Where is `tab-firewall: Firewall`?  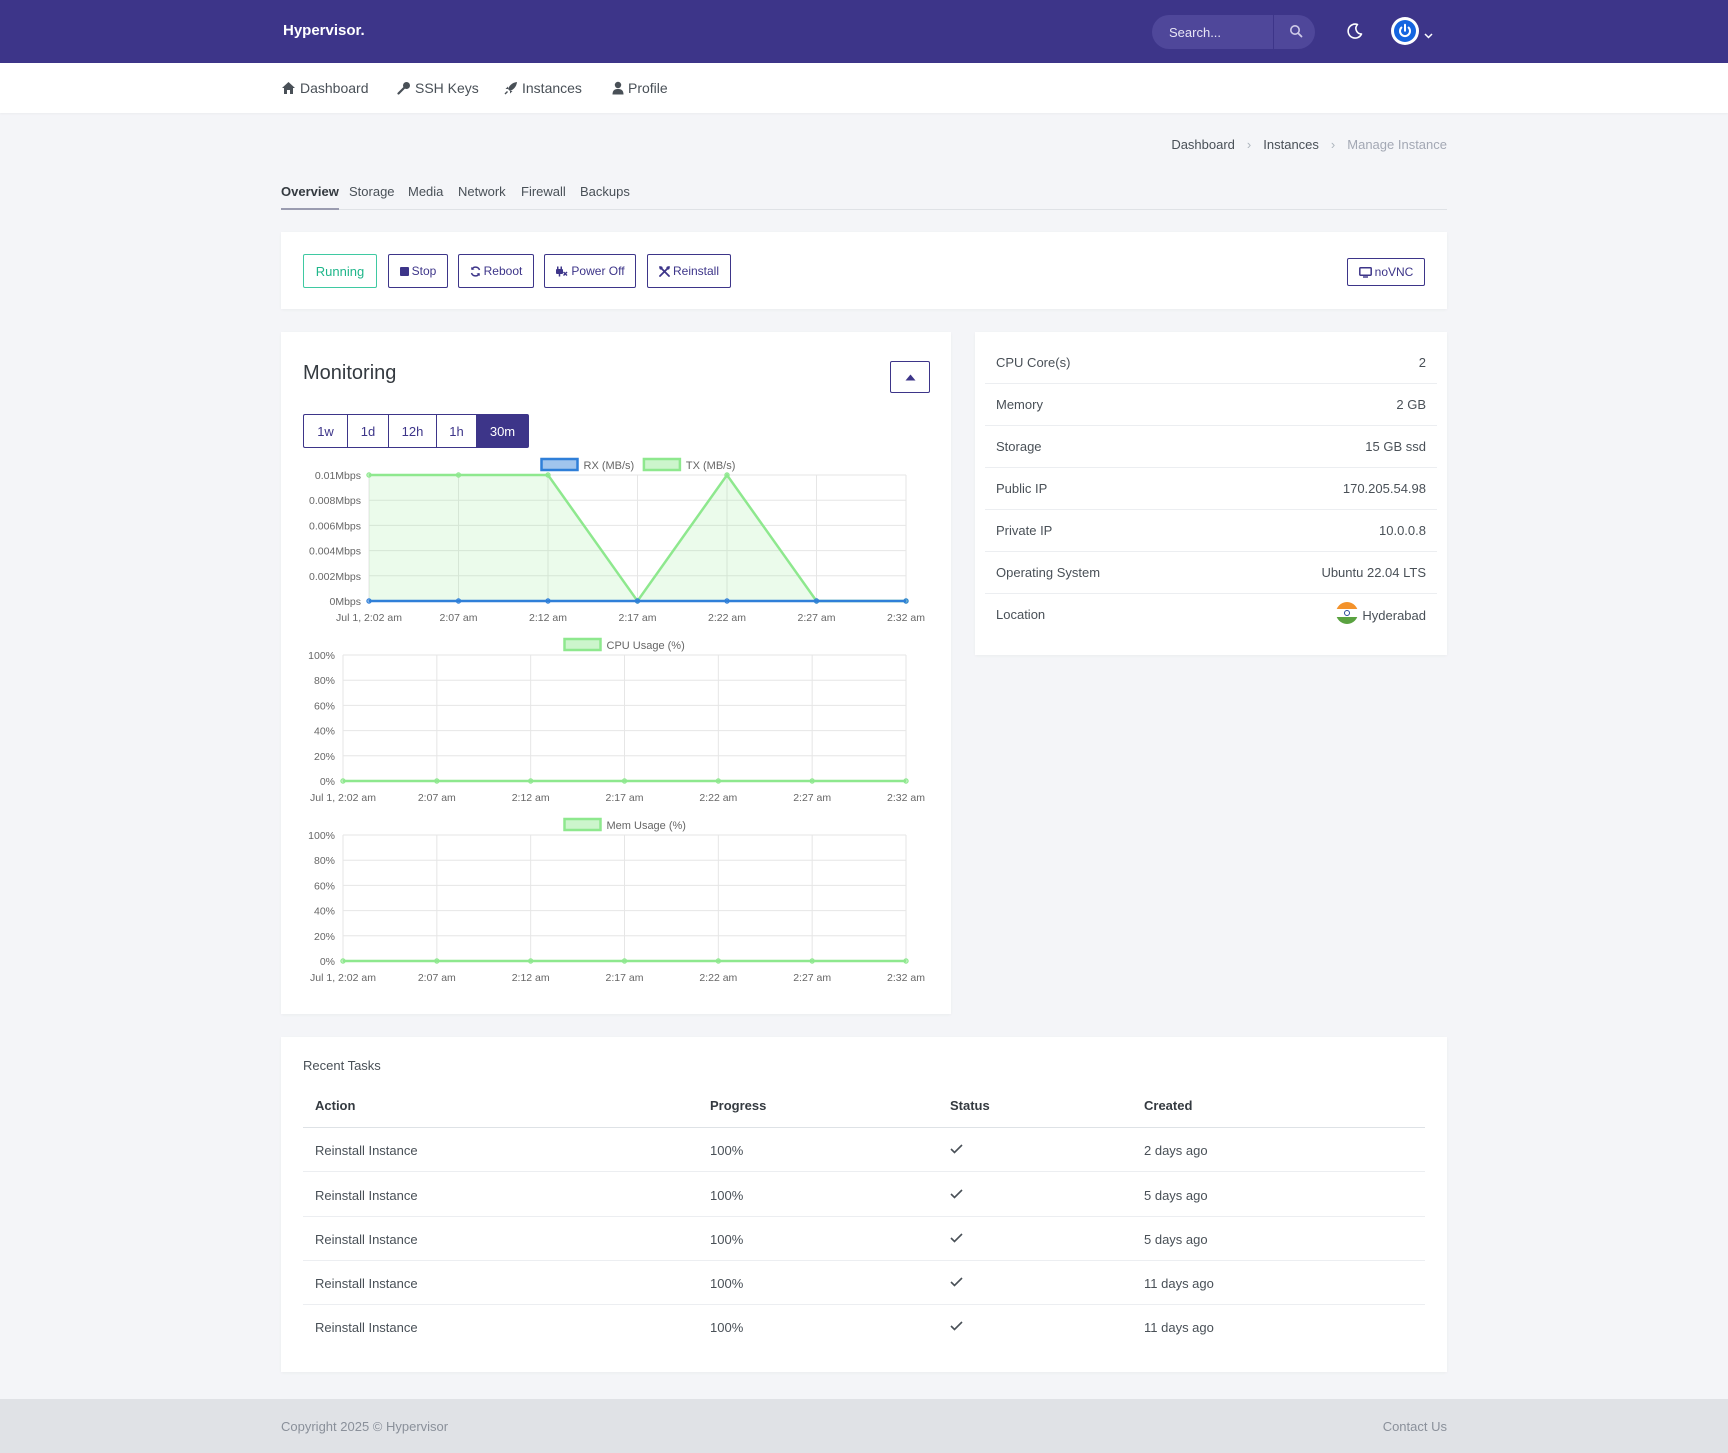
tab-firewall: Firewall is located at coordinates (543, 191).